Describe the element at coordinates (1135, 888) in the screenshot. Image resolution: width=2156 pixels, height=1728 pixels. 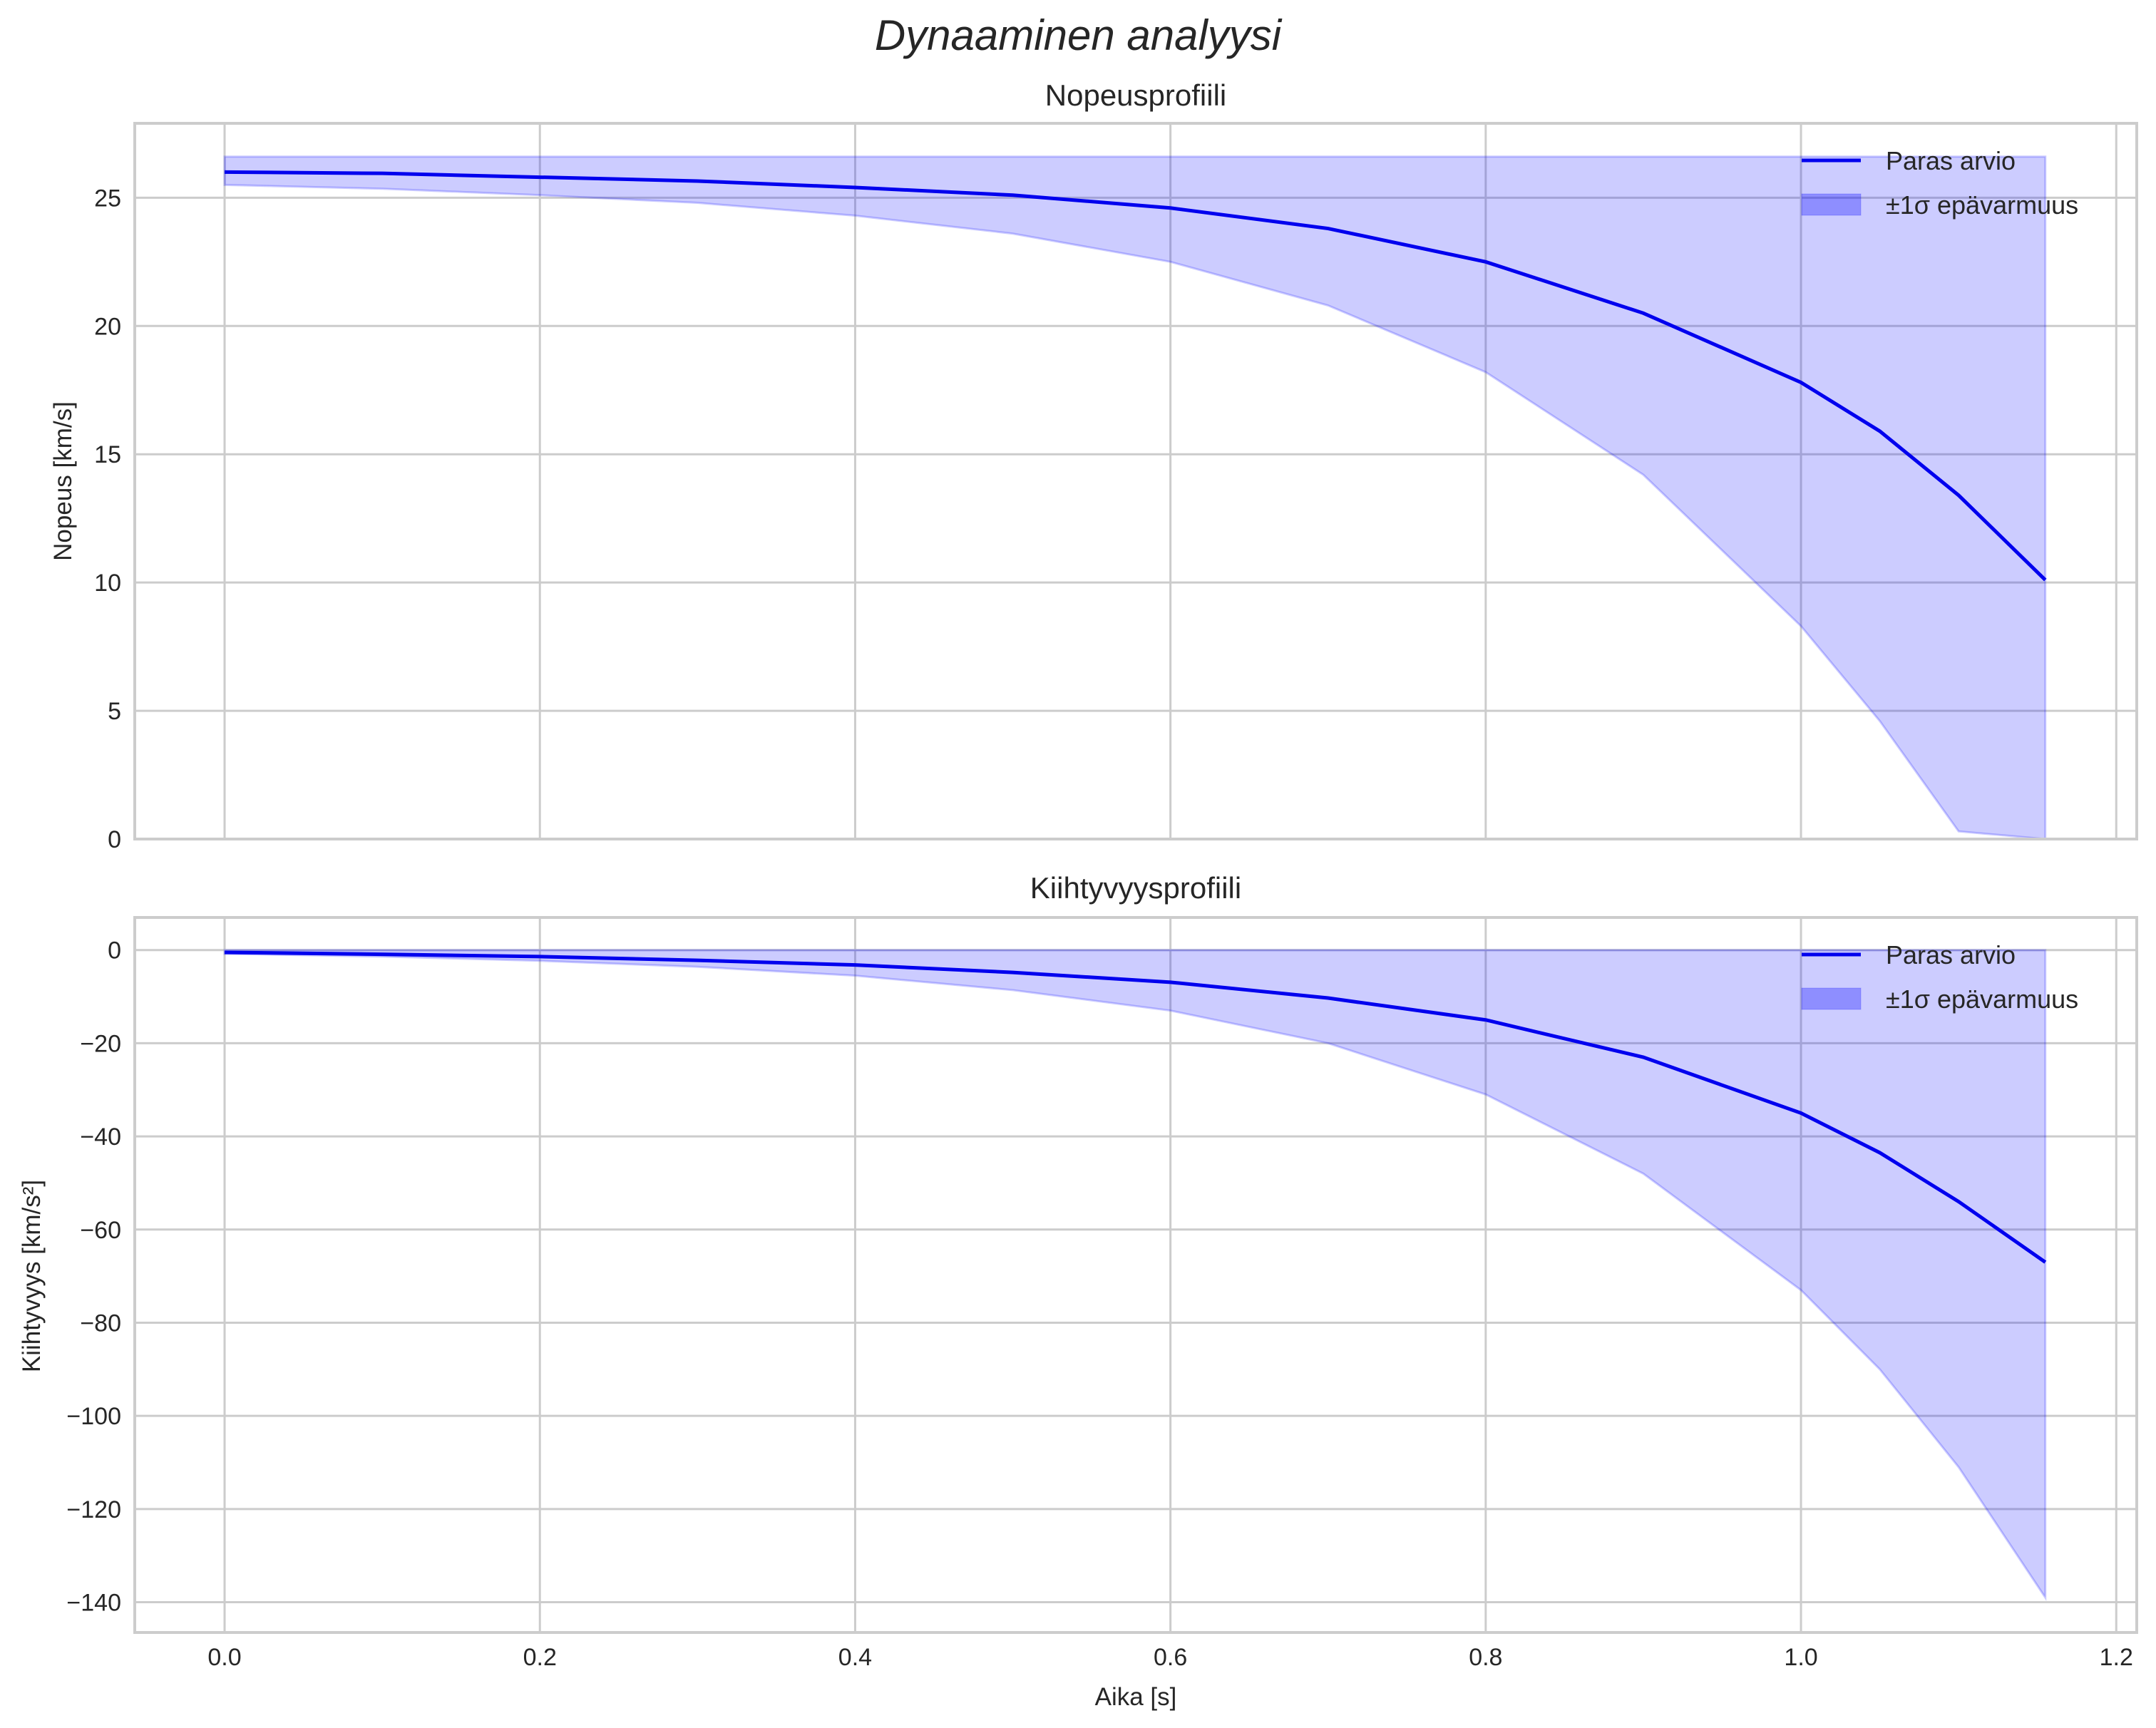
I see `acceleration-panel-title: Kiihtyvyysprofiili` at that location.